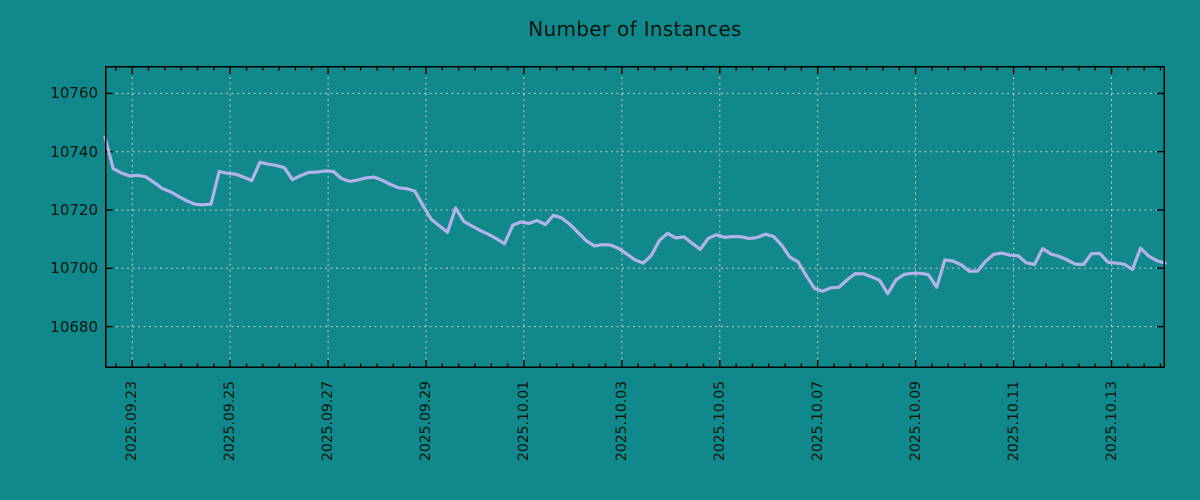  What do you see at coordinates (74, 327) in the screenshot?
I see `y-tick-label: 10680` at bounding box center [74, 327].